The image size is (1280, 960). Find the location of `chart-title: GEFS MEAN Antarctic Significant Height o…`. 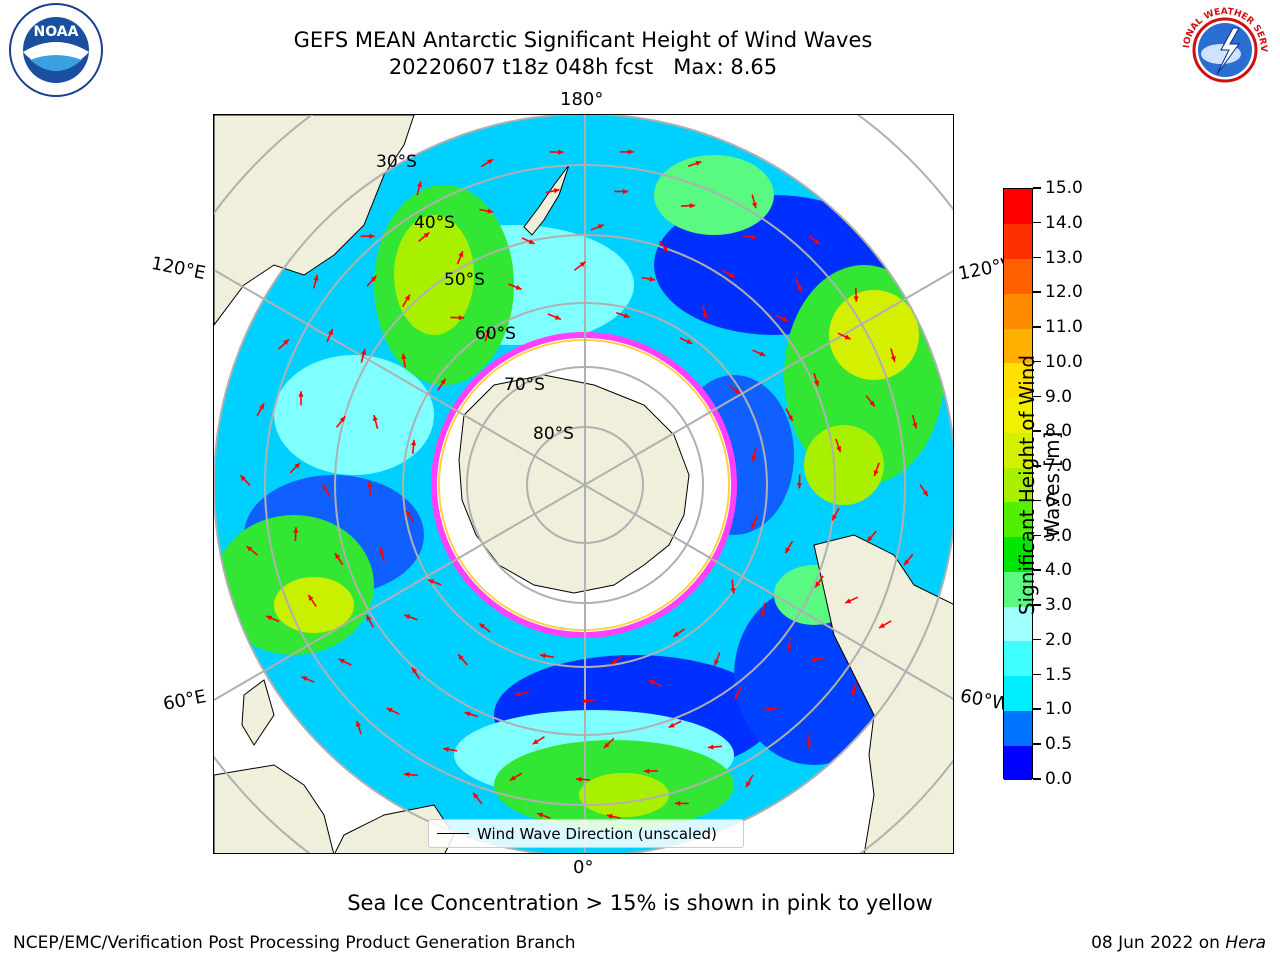

chart-title: GEFS MEAN Antarctic Significant Height o… is located at coordinates (583, 40).